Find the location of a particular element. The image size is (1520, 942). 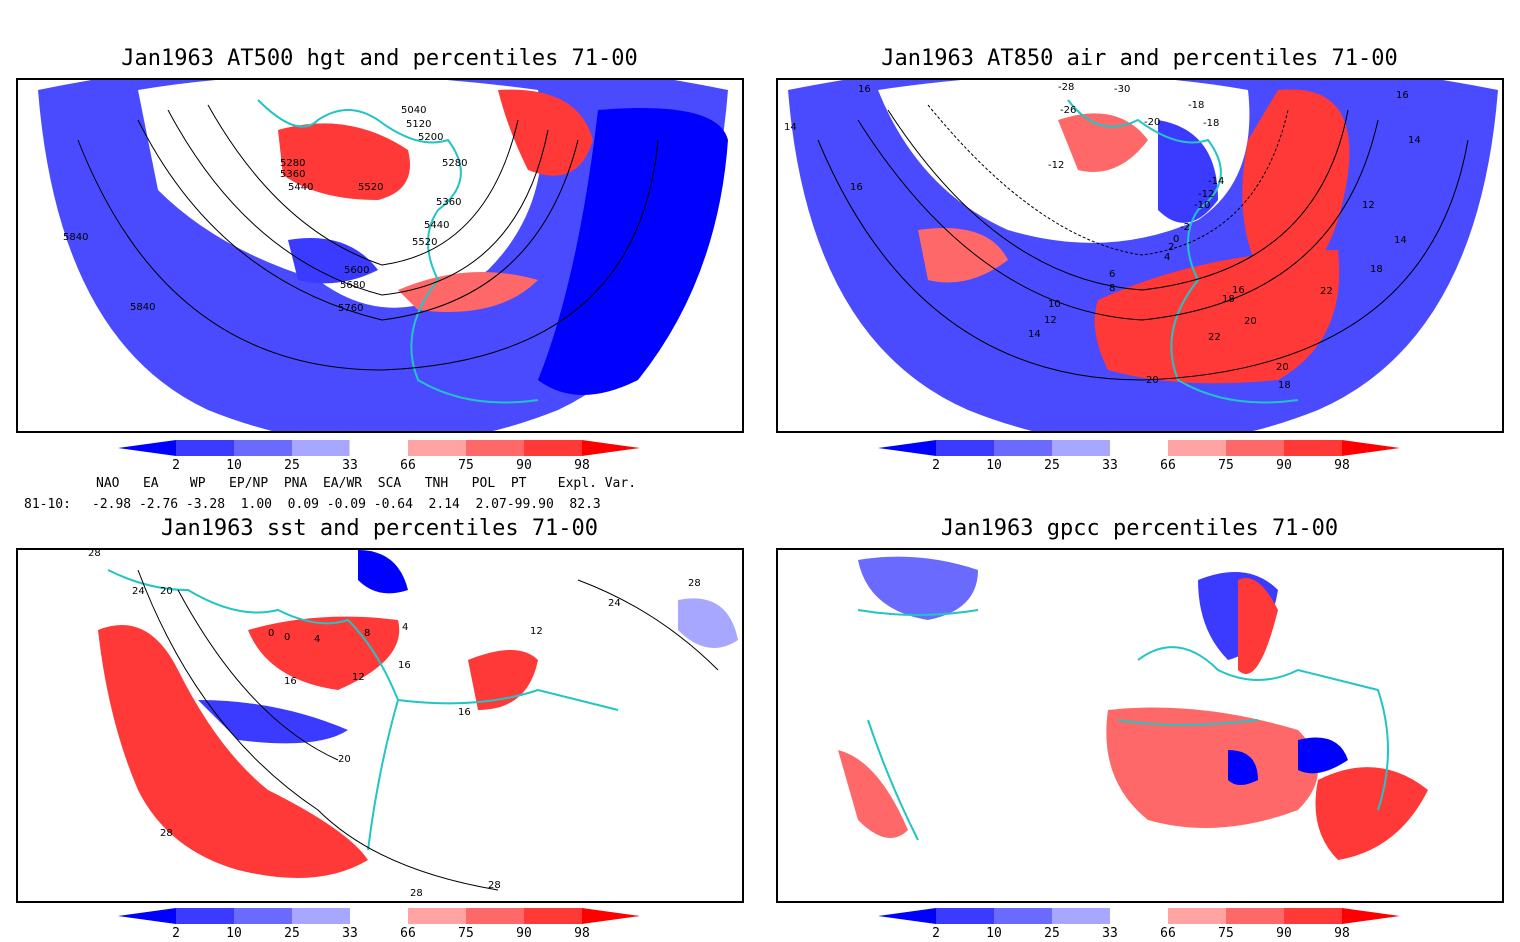

panel-title-hgt500: Jan1963 AT500 hgt and percentiles 71-00 is located at coordinates (379, 58).